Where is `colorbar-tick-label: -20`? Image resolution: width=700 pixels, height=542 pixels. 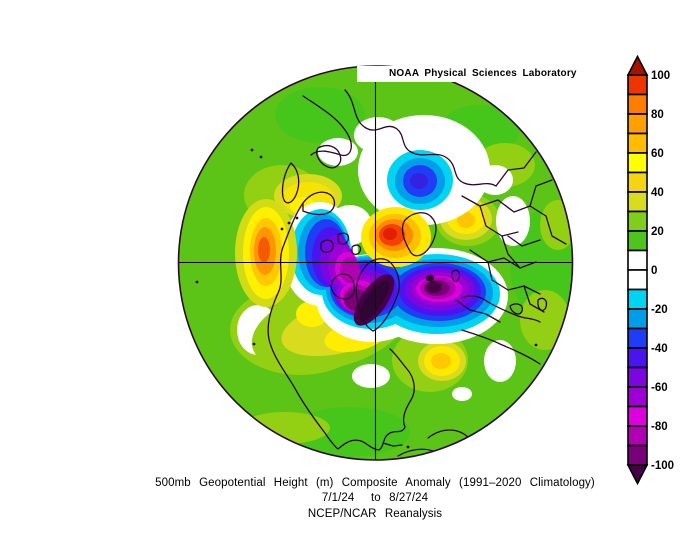 colorbar-tick-label: -20 is located at coordinates (659, 310).